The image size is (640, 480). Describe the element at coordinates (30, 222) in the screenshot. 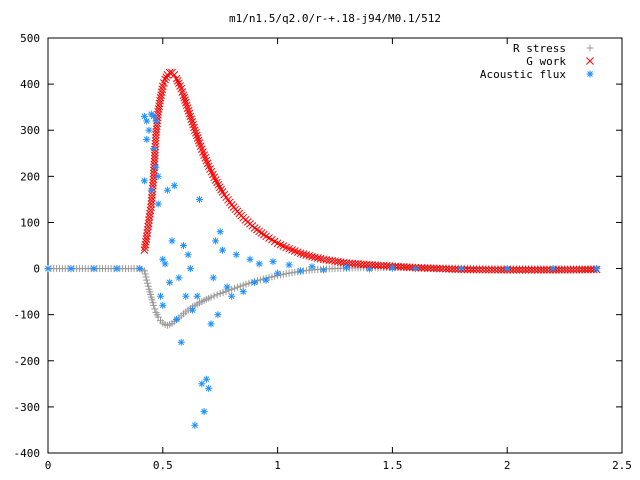

I see `y-tick-label: 100` at that location.